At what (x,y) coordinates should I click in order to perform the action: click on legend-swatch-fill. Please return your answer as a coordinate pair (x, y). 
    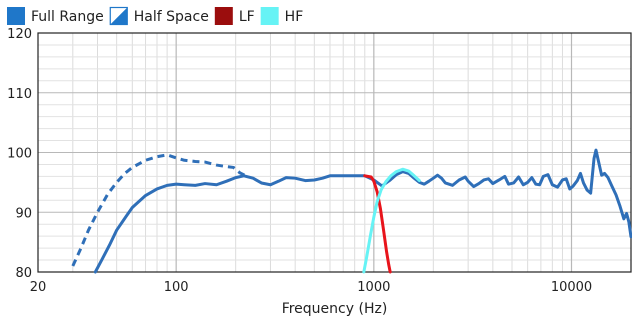
    Looking at the image, I should click on (119, 16).